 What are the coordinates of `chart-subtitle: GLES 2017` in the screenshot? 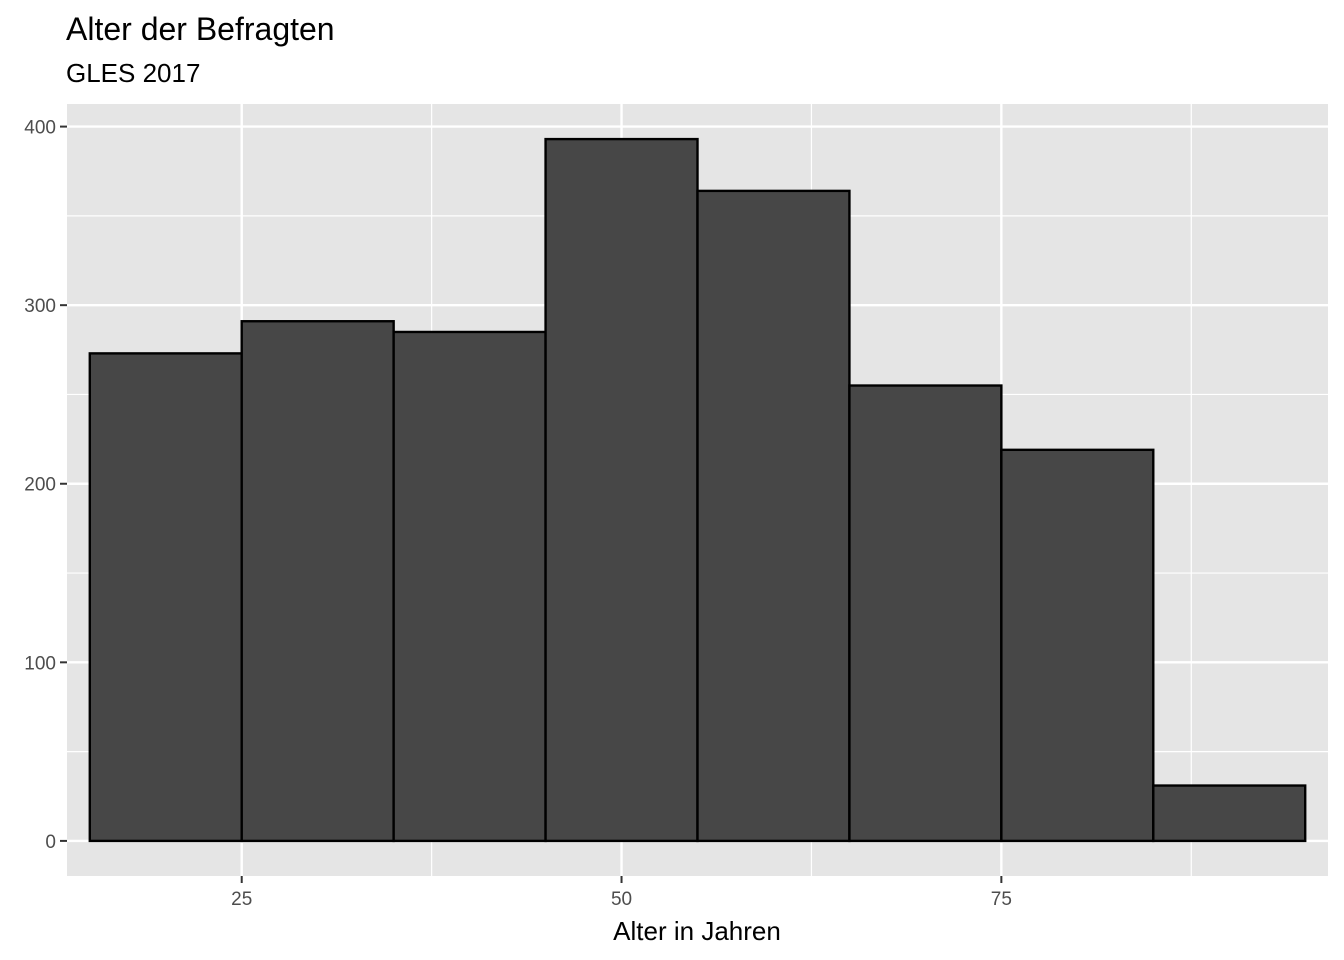 It's located at (133, 73).